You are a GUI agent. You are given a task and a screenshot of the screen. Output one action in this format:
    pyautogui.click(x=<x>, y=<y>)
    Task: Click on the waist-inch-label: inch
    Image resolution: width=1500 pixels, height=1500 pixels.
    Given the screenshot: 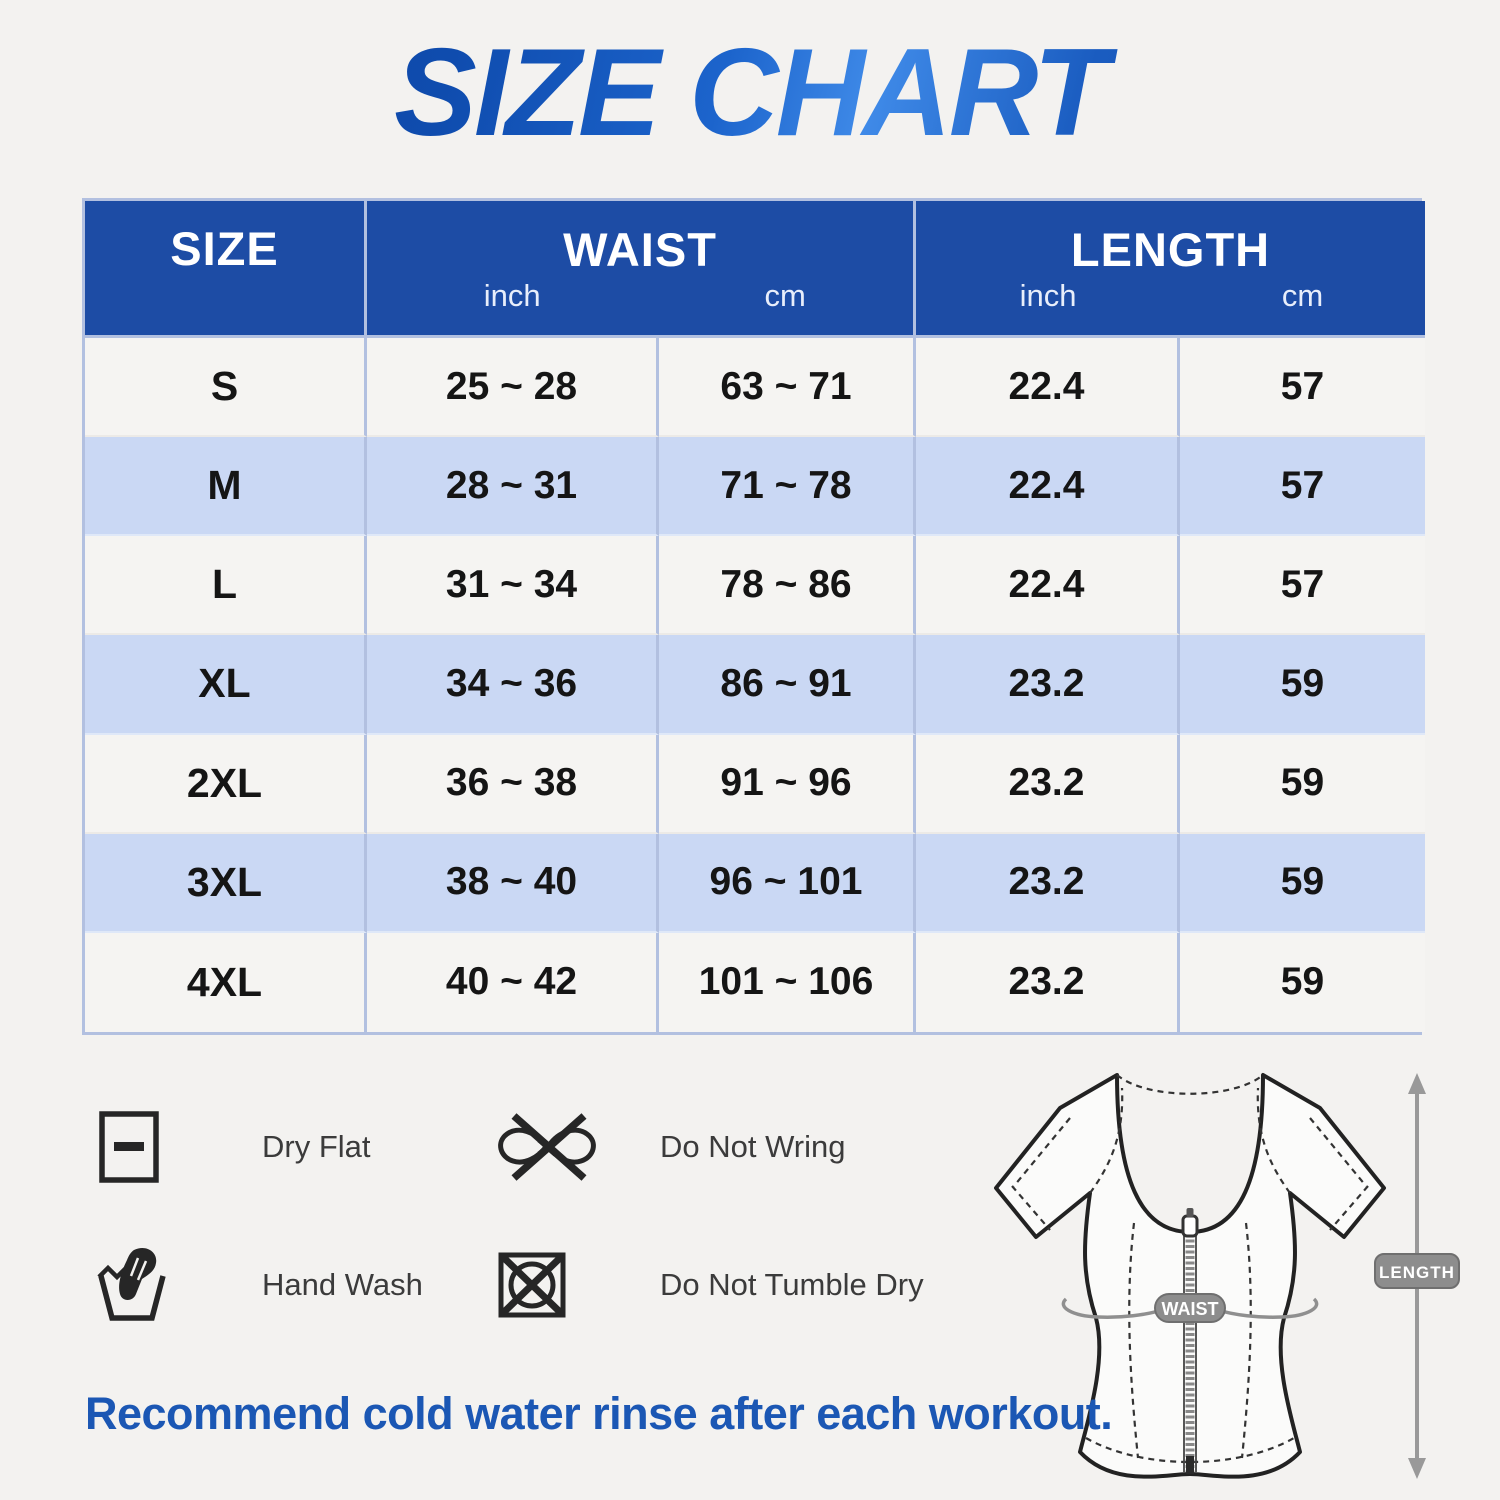 What is the action you would take?
    pyautogui.click(x=512, y=295)
    